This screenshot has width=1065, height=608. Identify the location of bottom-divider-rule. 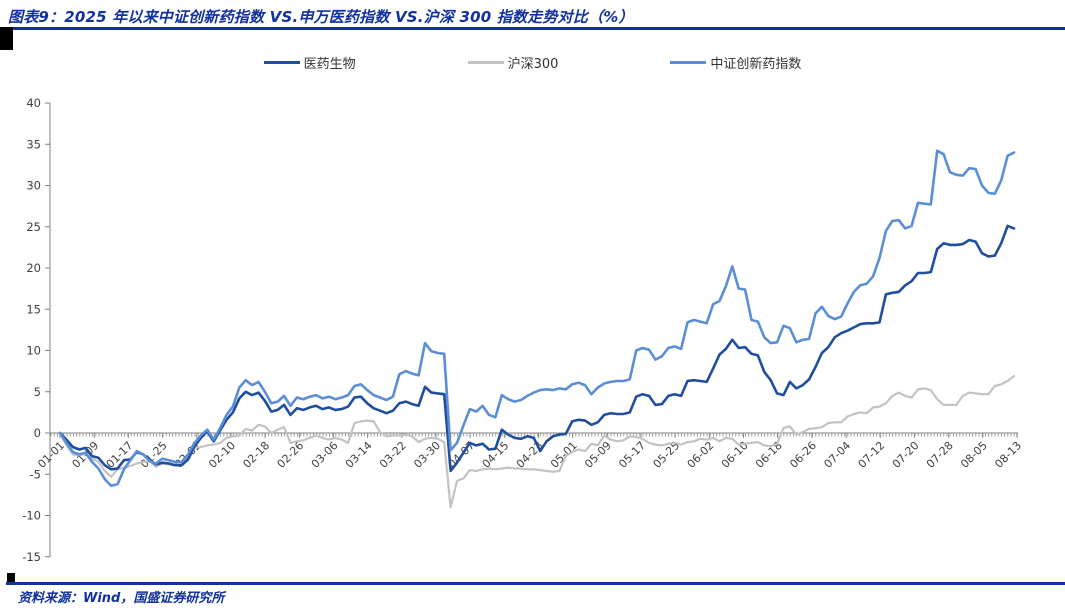
(535, 583).